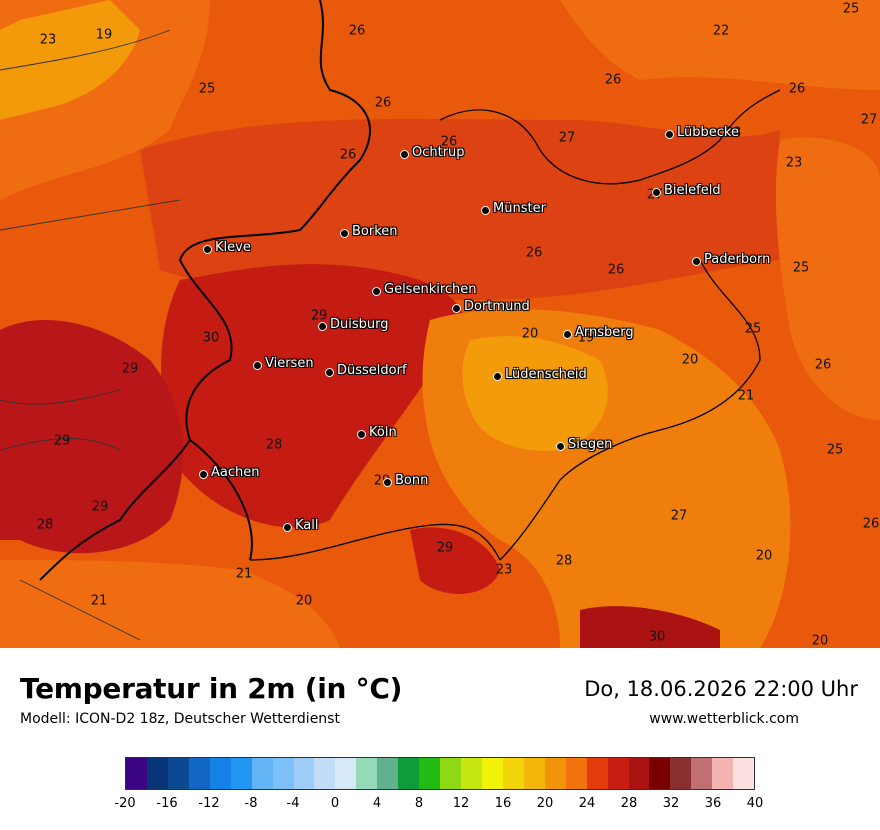 The height and width of the screenshot is (830, 880). I want to click on hot-patch-southwest, so click(92, 437).